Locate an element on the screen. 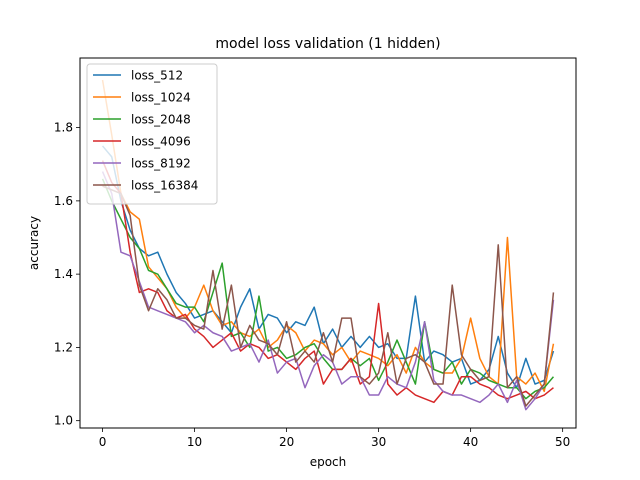 The image size is (640, 480). y-axis: 1.0 1.2 1.4 1.6 1.8 is located at coordinates (67, 274).